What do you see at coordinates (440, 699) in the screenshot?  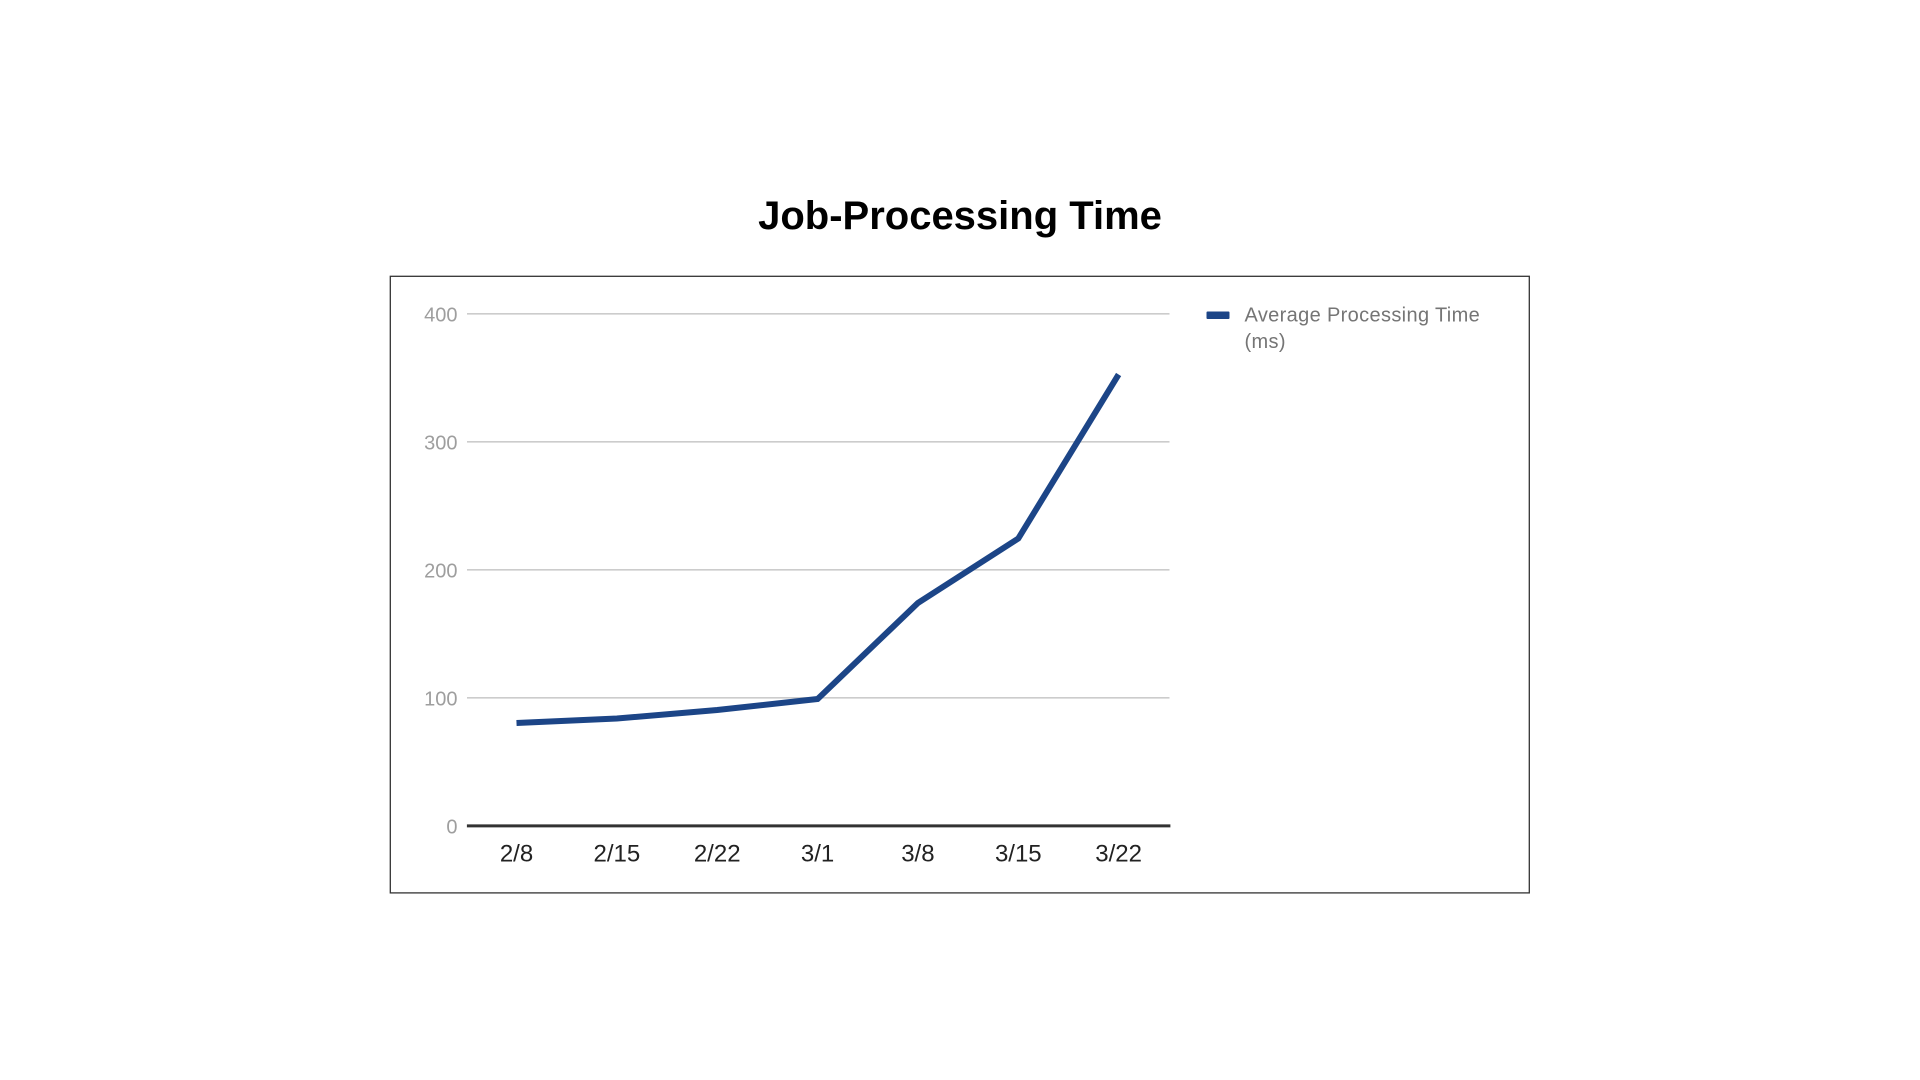 I see `svg-text: 100` at bounding box center [440, 699].